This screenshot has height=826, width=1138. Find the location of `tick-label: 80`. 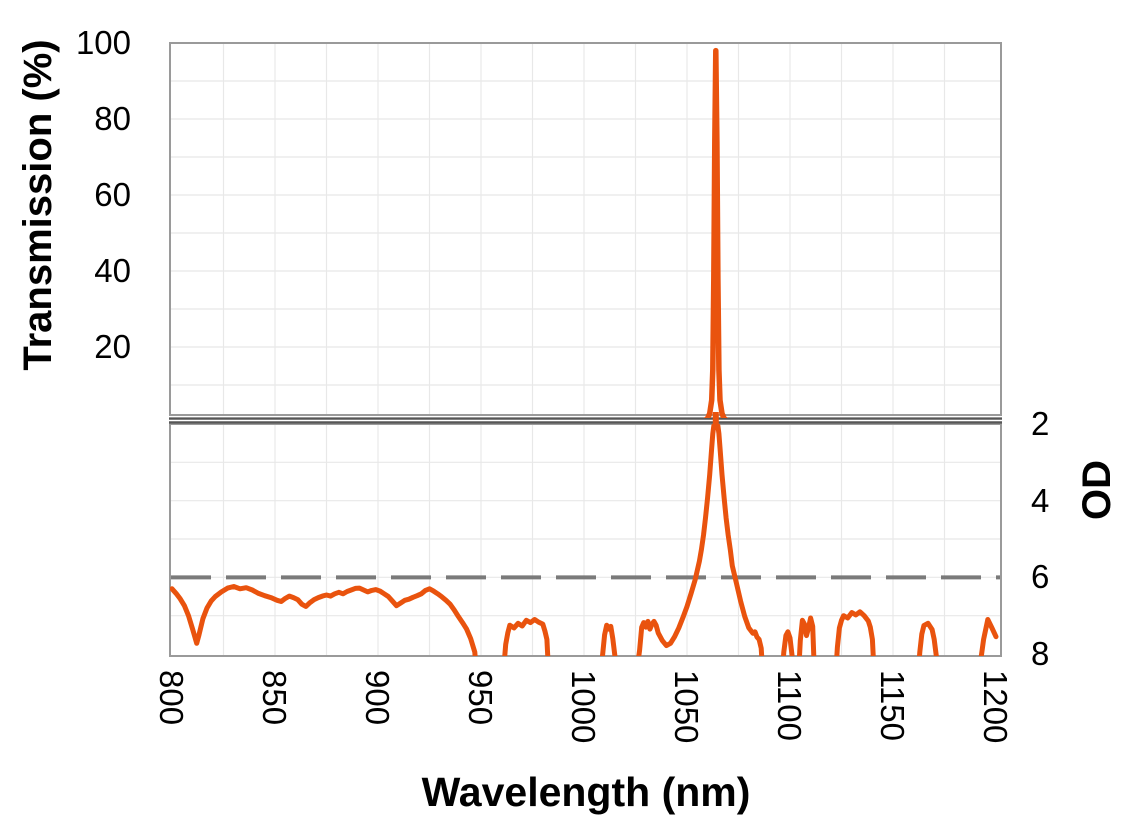

tick-label: 80 is located at coordinates (112, 118).